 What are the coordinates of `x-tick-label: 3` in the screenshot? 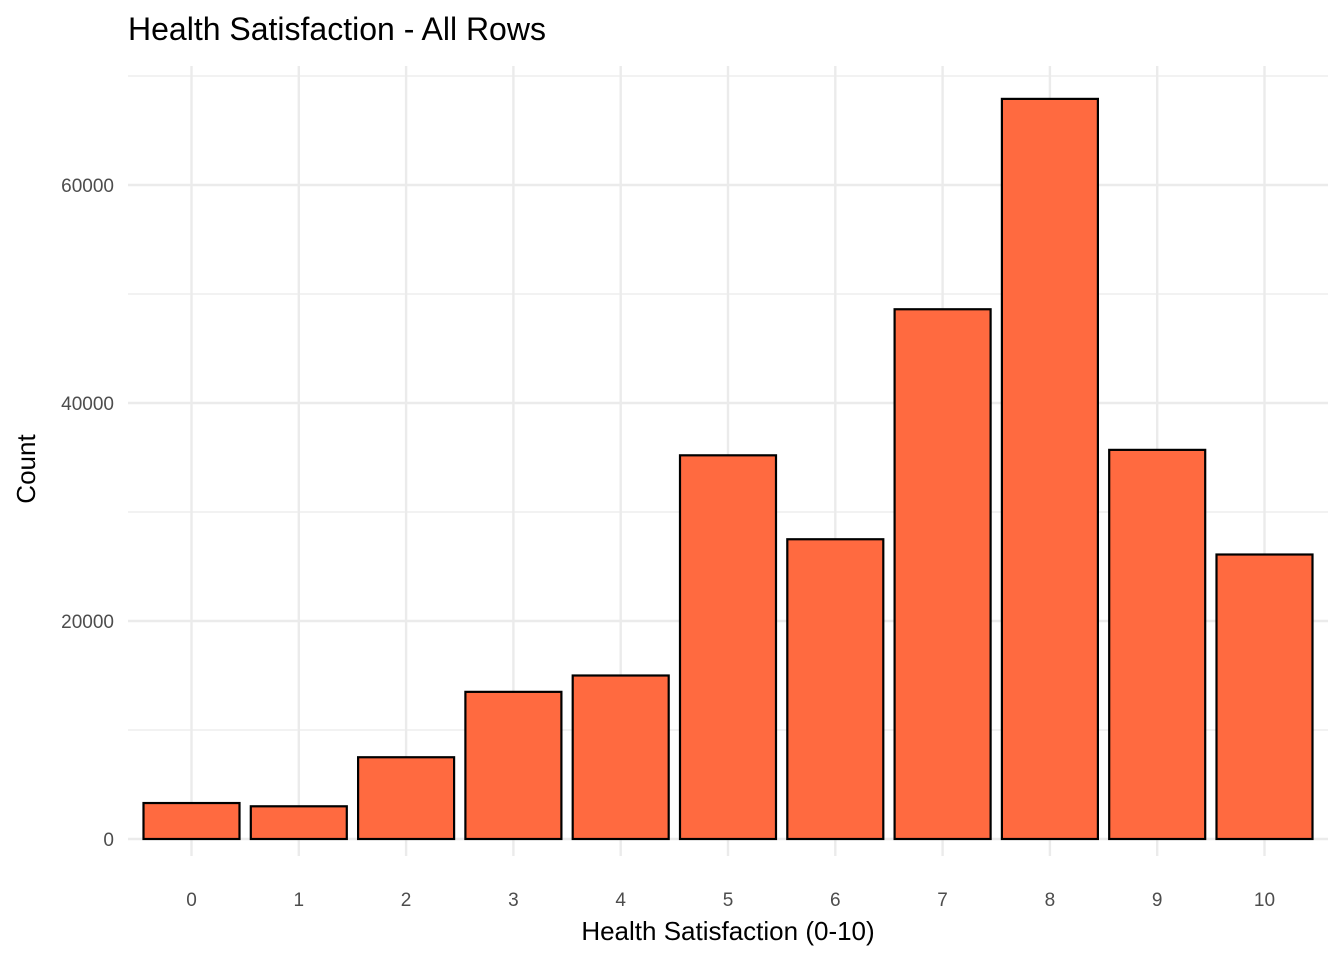 It's located at (513, 900).